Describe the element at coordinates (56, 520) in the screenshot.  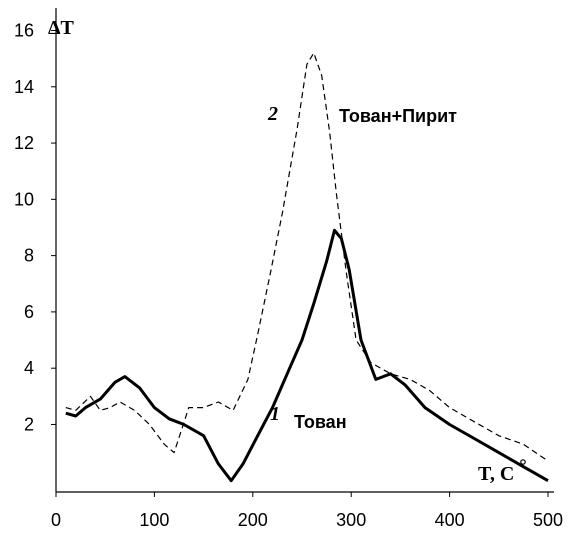
I see `x-tick-label: 0` at that location.